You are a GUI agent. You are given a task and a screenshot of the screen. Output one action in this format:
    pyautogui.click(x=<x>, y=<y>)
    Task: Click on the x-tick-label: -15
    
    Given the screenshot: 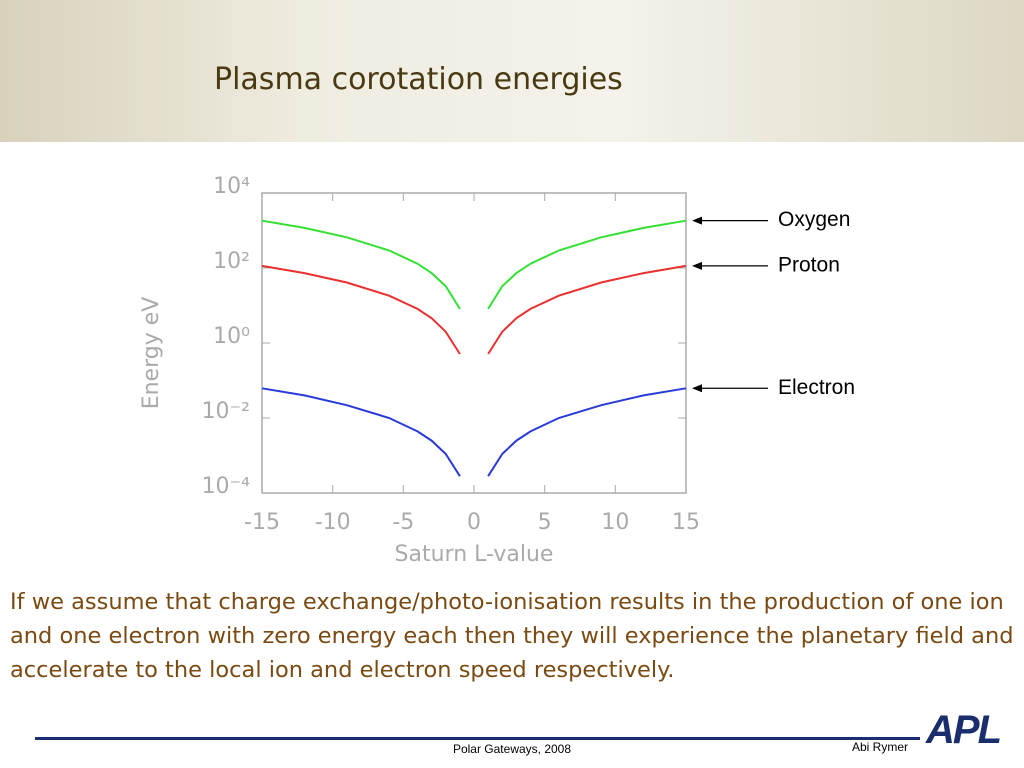 What is the action you would take?
    pyautogui.click(x=262, y=522)
    